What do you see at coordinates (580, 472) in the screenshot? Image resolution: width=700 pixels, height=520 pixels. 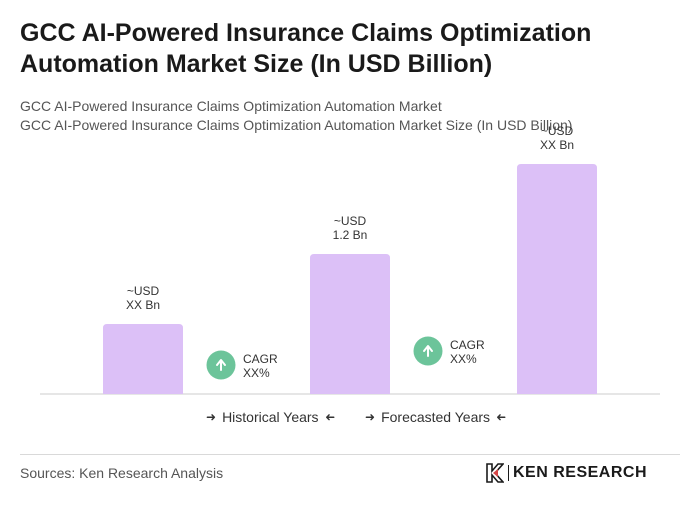 I see `logo-text: KEN RESEARCH` at bounding box center [580, 472].